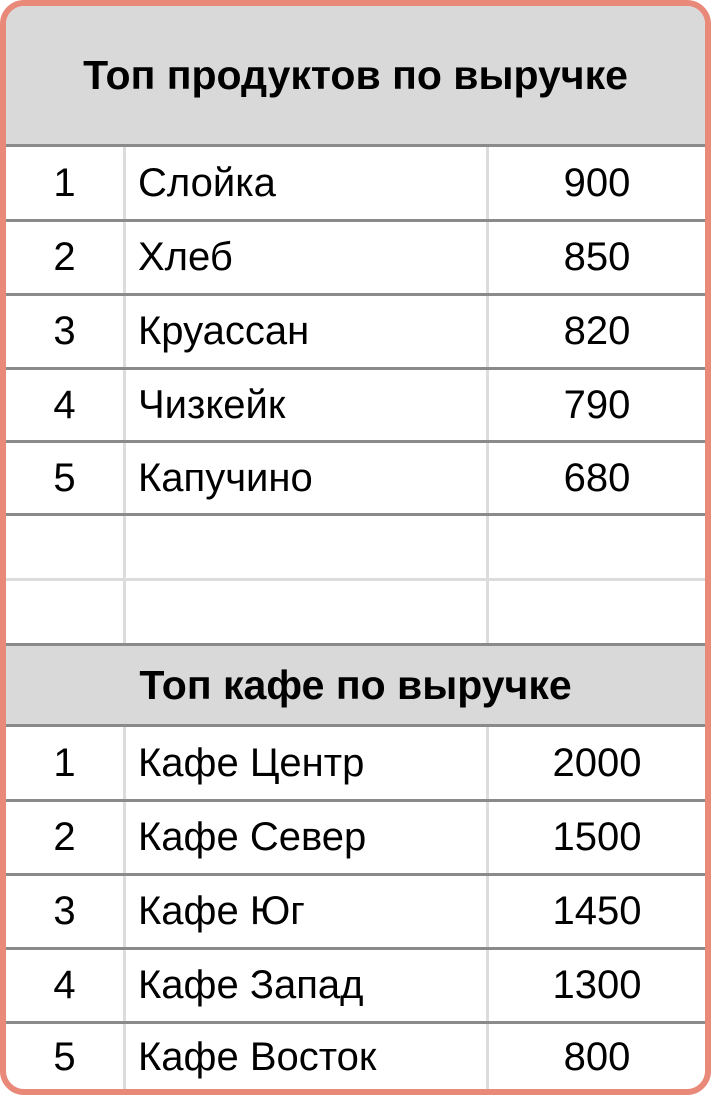 This screenshot has height=1095, width=711. I want to click on name-cell: Хлеб, so click(307, 257).